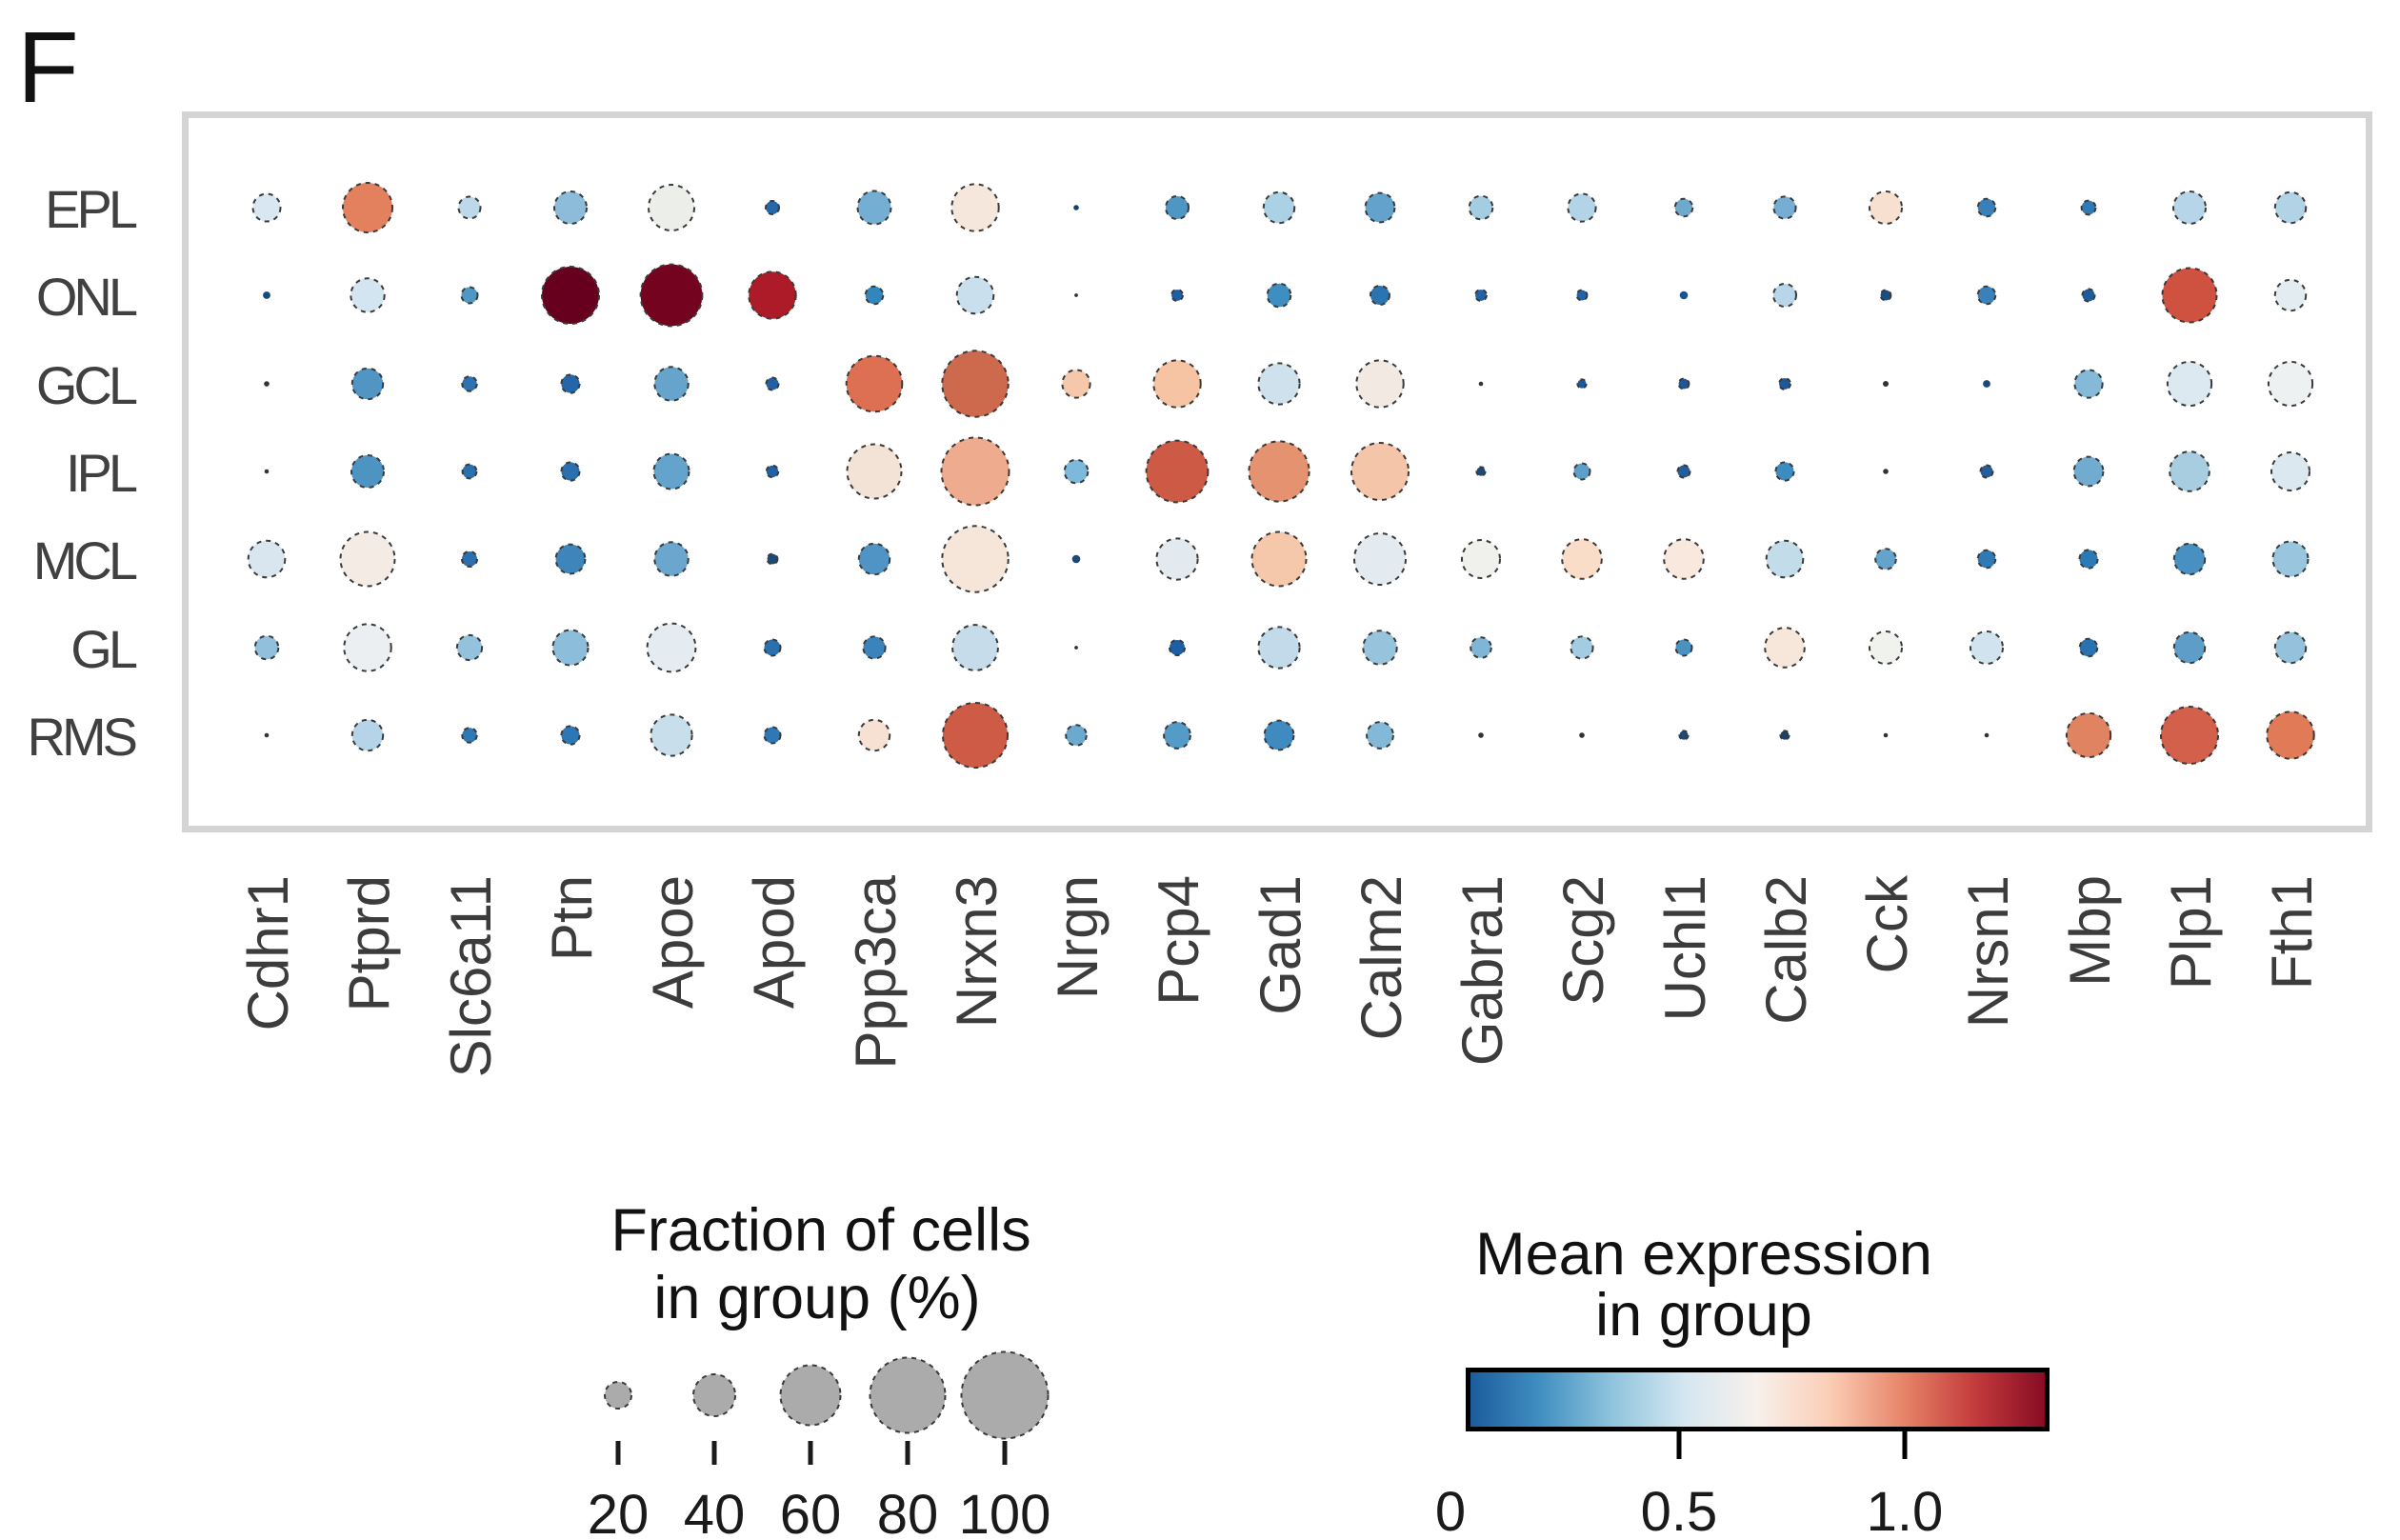 The image size is (2400, 1540). Describe the element at coordinates (619, 1512) in the screenshot. I see `svg-text: 20` at that location.